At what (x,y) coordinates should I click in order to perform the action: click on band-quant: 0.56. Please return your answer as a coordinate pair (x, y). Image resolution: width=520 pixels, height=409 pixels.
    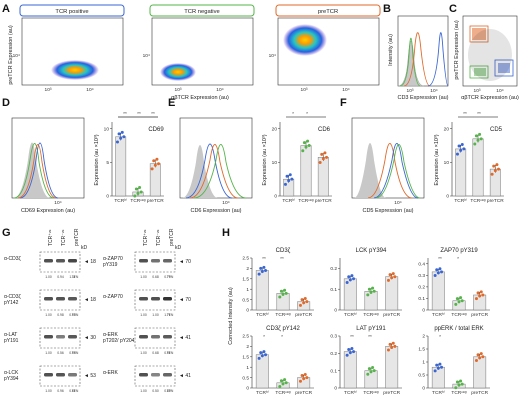
    Looking at the image, I should click on (60, 353).